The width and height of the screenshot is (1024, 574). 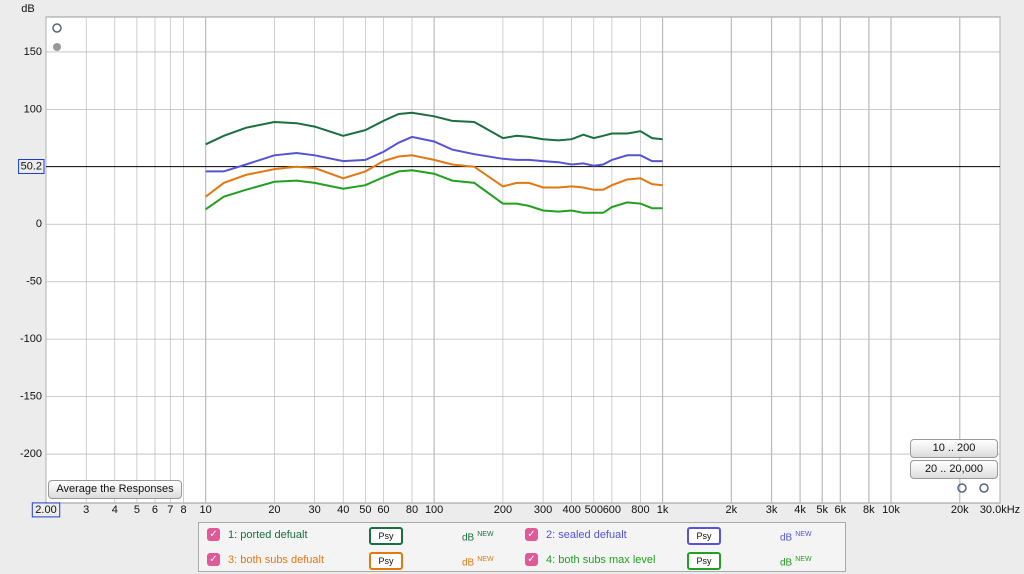 I want to click on legend-label: 3: both subs defualt, so click(x=276, y=560).